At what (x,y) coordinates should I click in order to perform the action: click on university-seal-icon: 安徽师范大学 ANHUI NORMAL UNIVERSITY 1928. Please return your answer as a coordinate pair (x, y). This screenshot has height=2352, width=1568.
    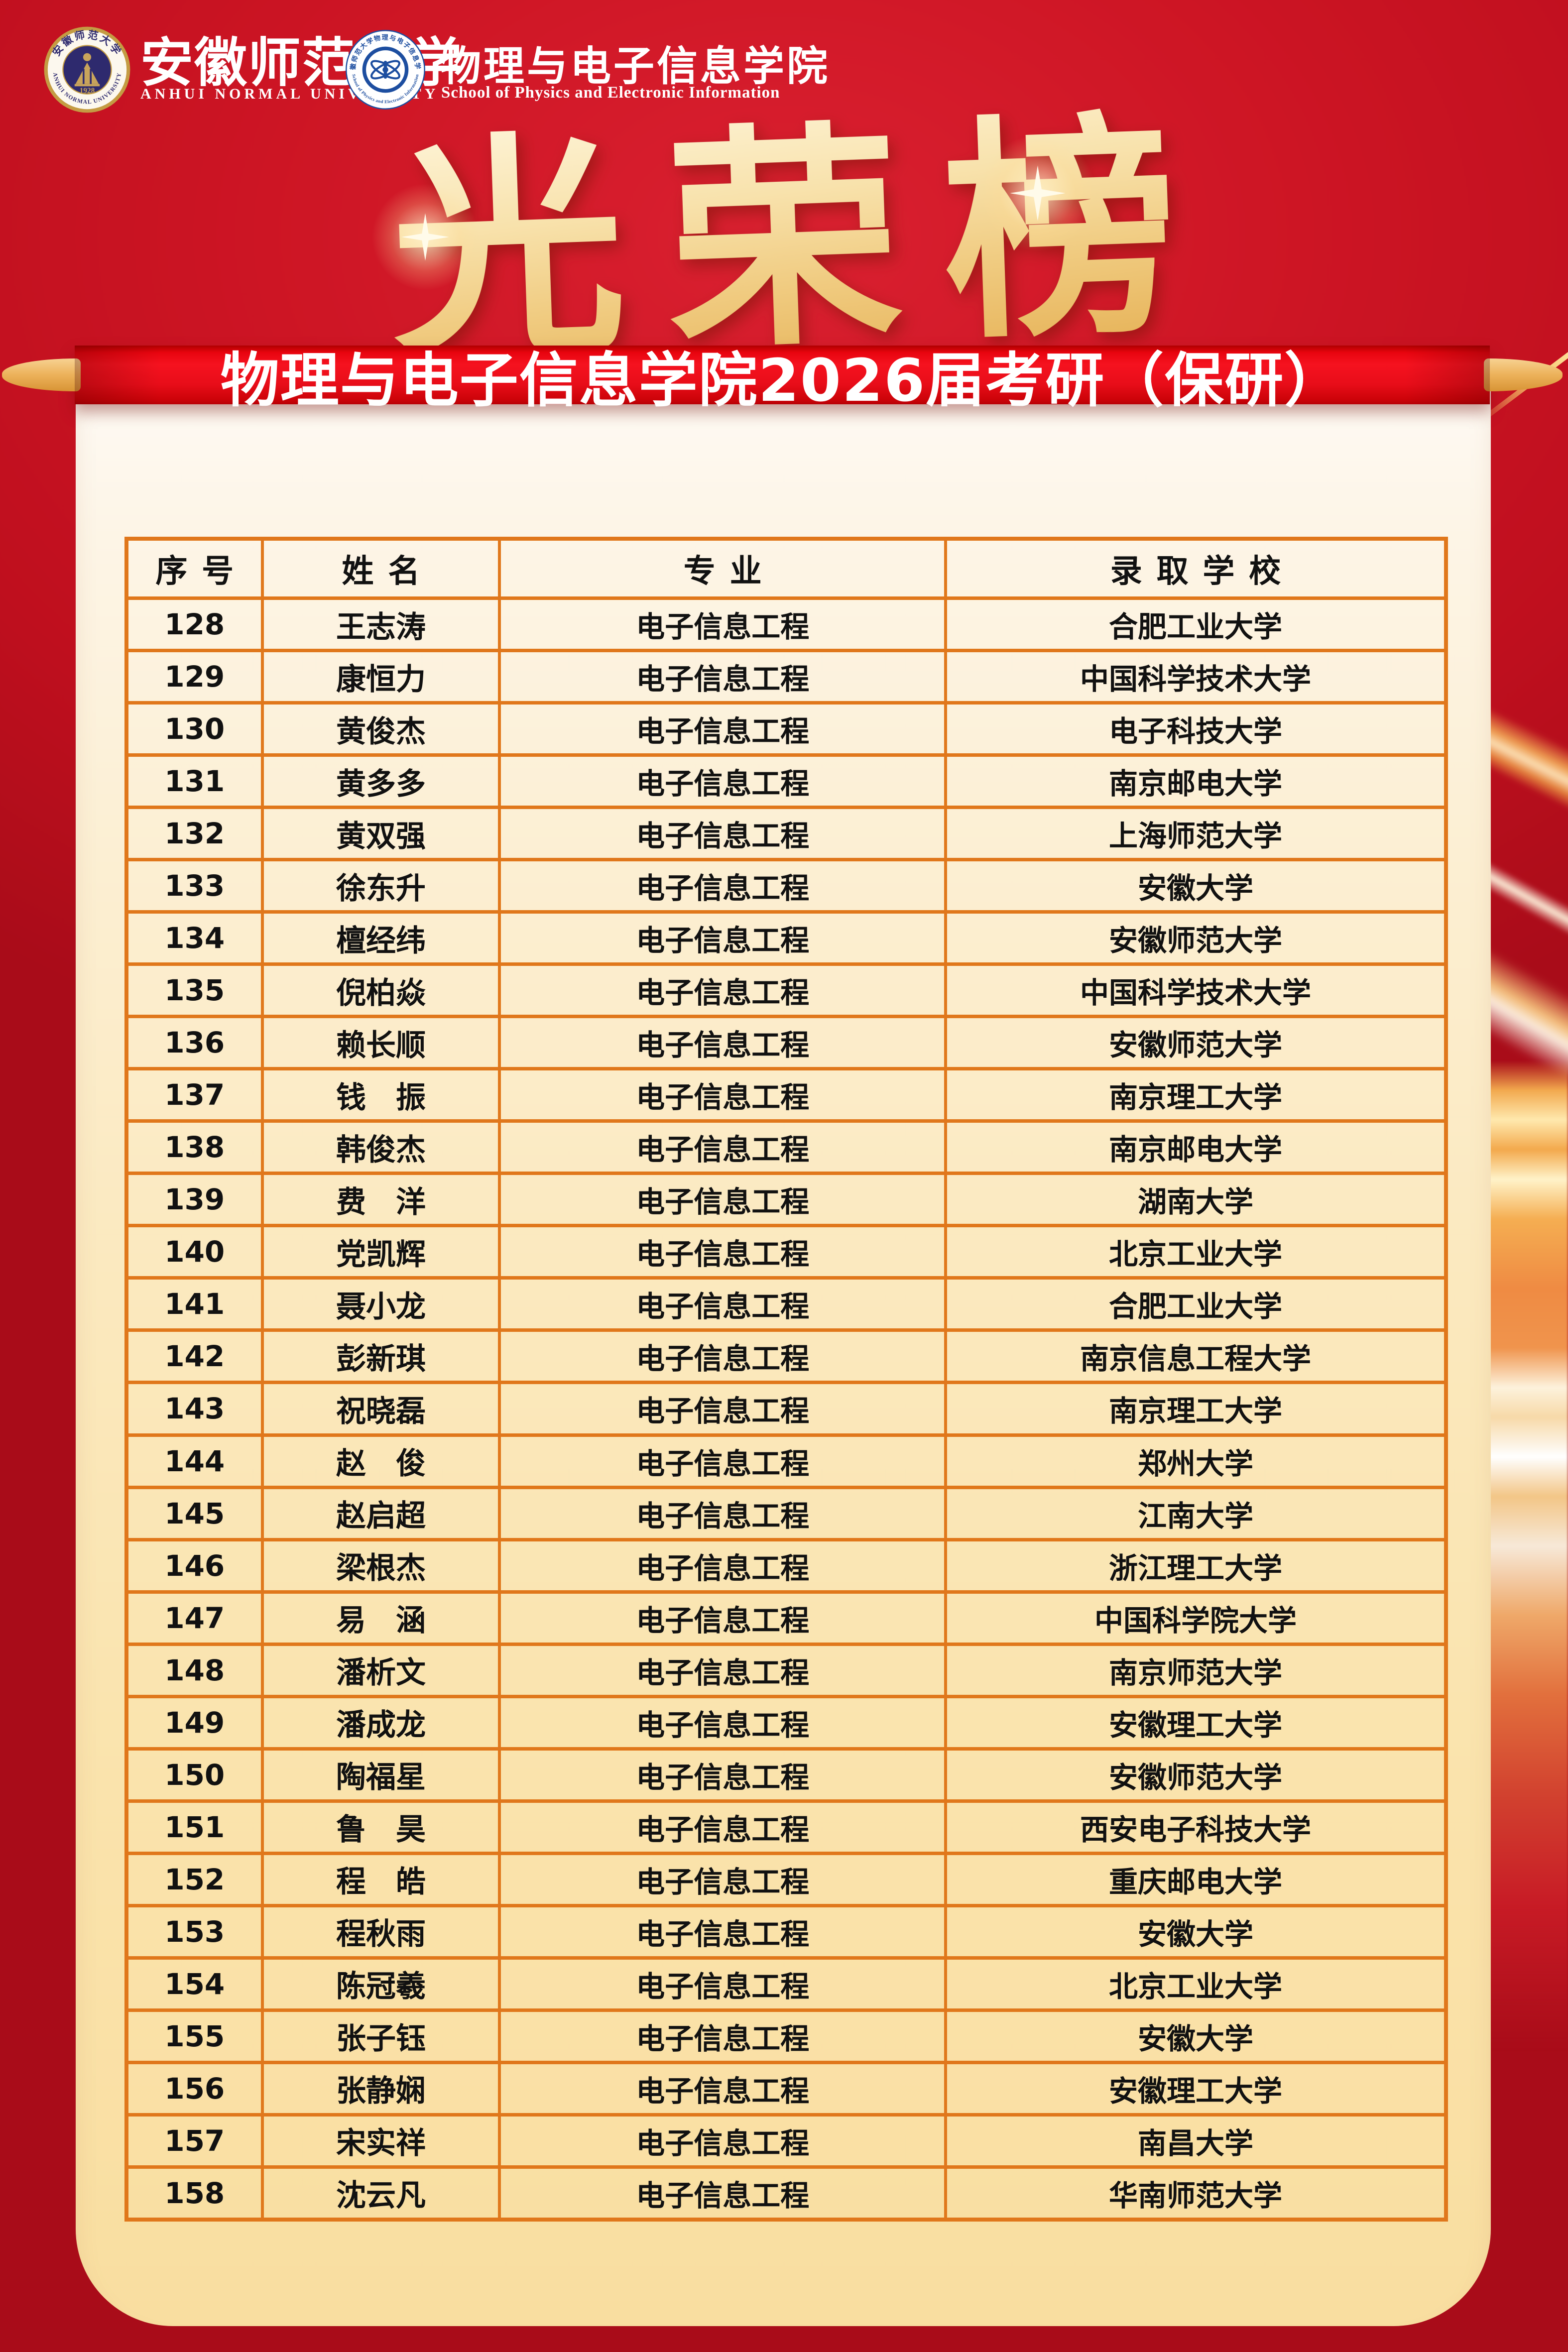
    Looking at the image, I should click on (87, 69).